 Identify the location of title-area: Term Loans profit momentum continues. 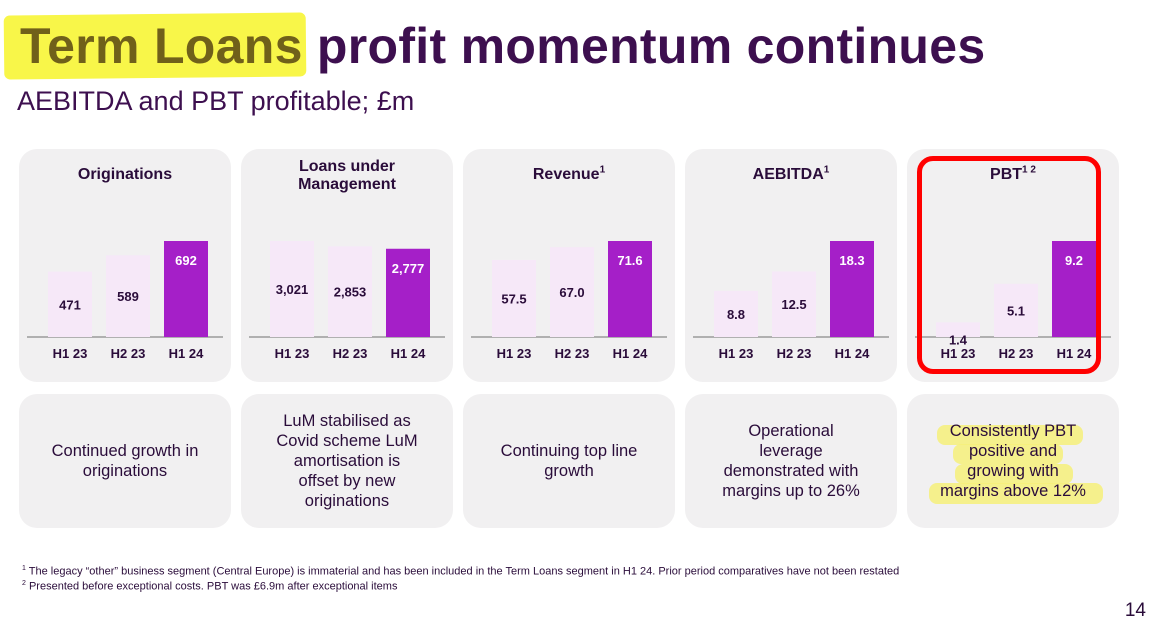
(503, 43).